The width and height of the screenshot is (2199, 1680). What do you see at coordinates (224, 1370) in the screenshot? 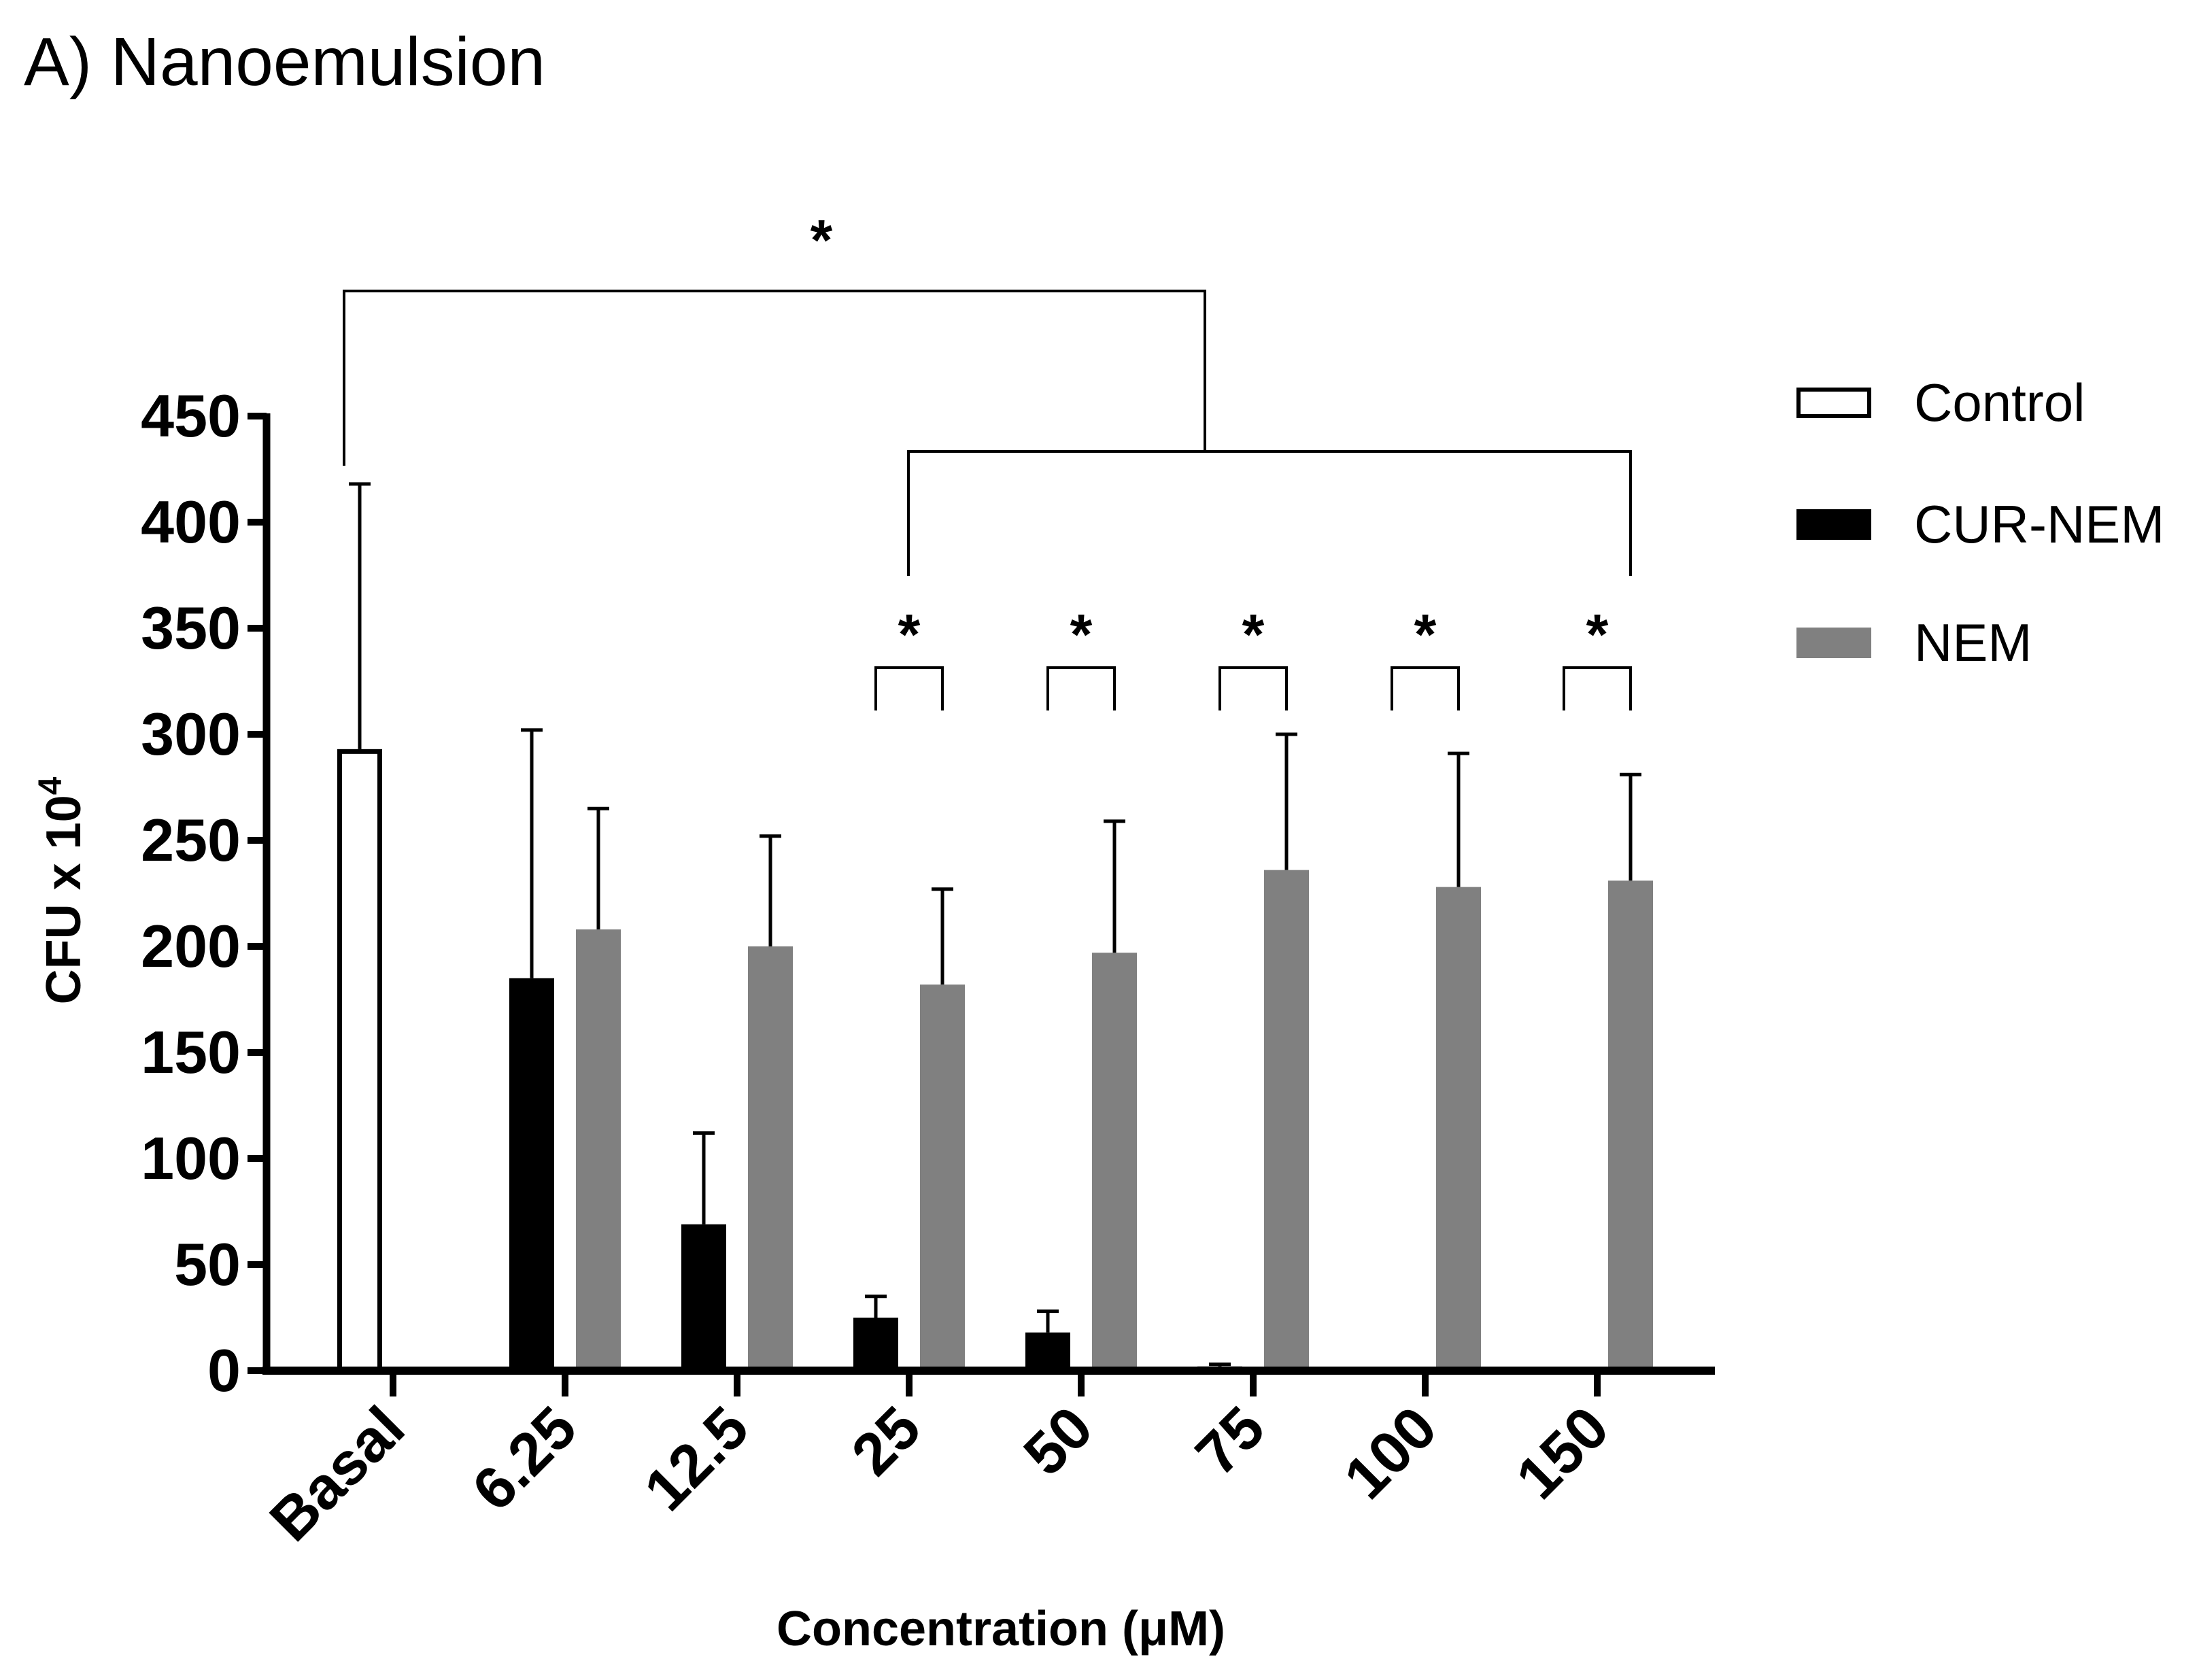
I see `y-tick-label: 0` at bounding box center [224, 1370].